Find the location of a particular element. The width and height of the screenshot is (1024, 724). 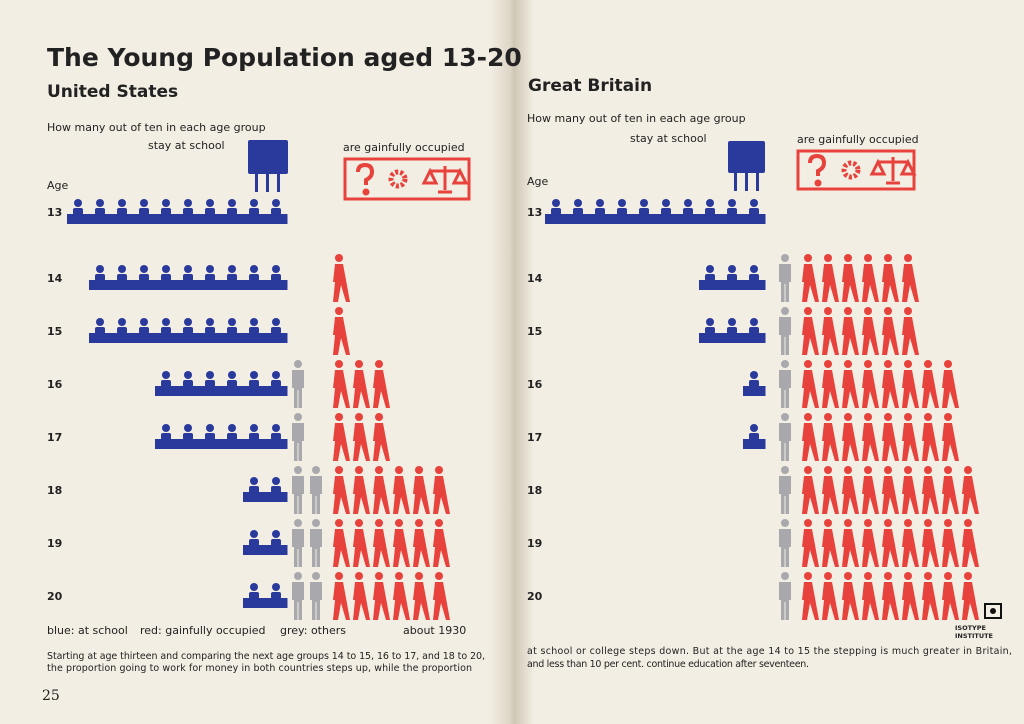

age-label: 14 is located at coordinates (55, 278).